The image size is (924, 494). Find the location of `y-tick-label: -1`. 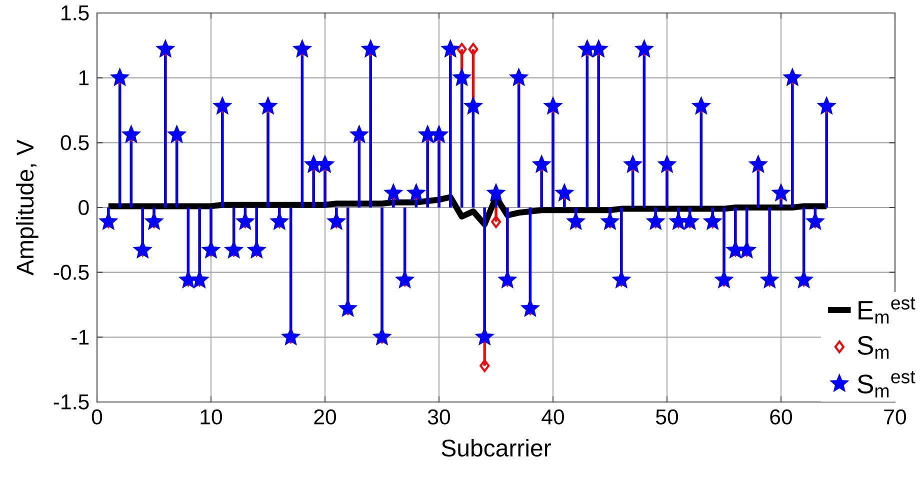

y-tick-label: -1 is located at coordinates (80, 337).